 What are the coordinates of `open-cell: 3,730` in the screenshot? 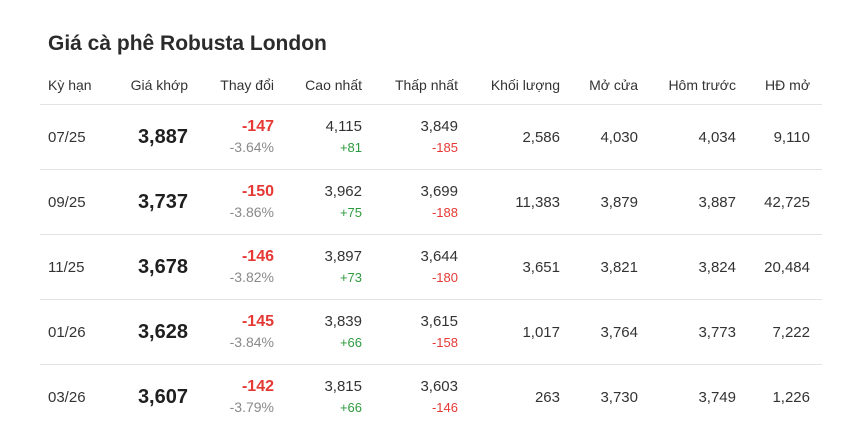 It's located at (619, 397).